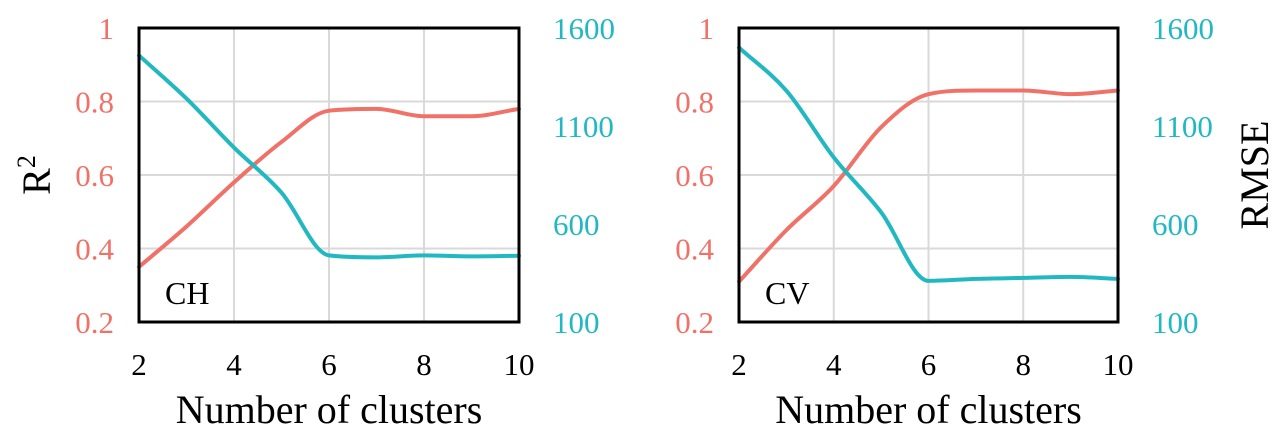 This screenshot has width=1280, height=437. What do you see at coordinates (787, 293) in the screenshot?
I see `panel-label: CV` at bounding box center [787, 293].